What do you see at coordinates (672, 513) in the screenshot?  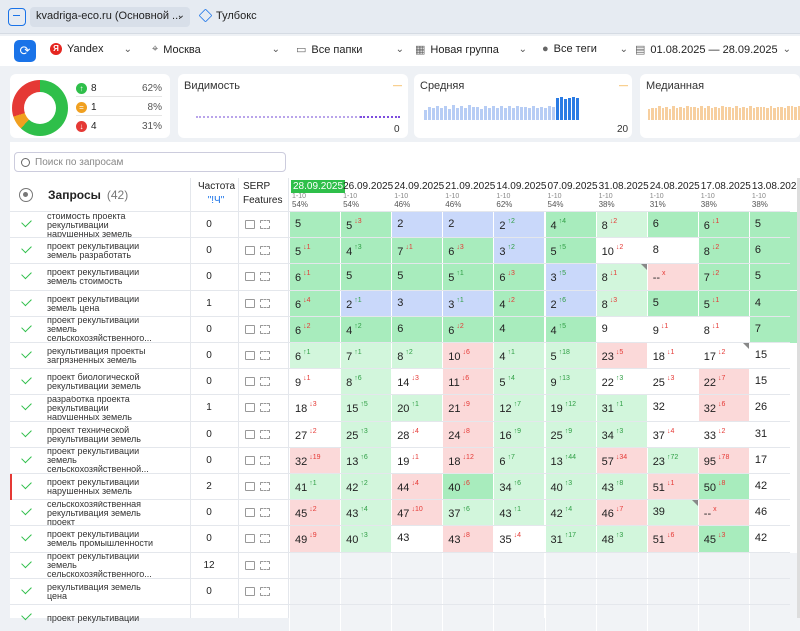 I see `position-cell: 39` at bounding box center [672, 513].